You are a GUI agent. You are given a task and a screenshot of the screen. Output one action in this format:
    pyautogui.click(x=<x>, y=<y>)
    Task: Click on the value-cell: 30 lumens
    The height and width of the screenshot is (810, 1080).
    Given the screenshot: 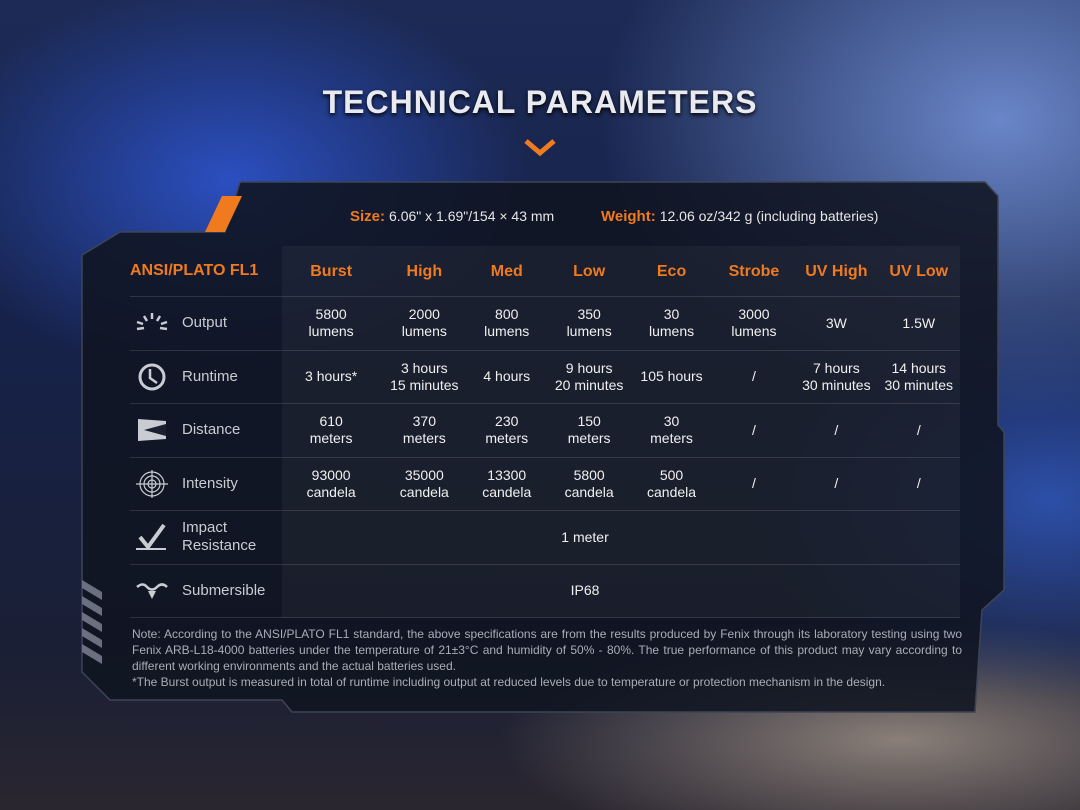 What is the action you would take?
    pyautogui.click(x=671, y=323)
    